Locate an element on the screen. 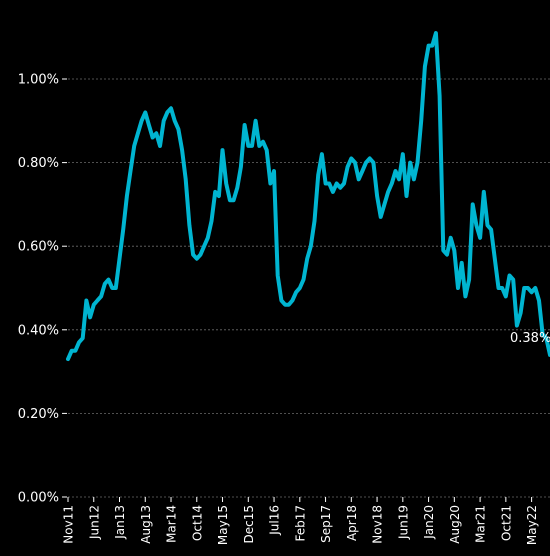 The height and width of the screenshot is (556, 550). x-tick-label: Oct14 is located at coordinates (197, 523).